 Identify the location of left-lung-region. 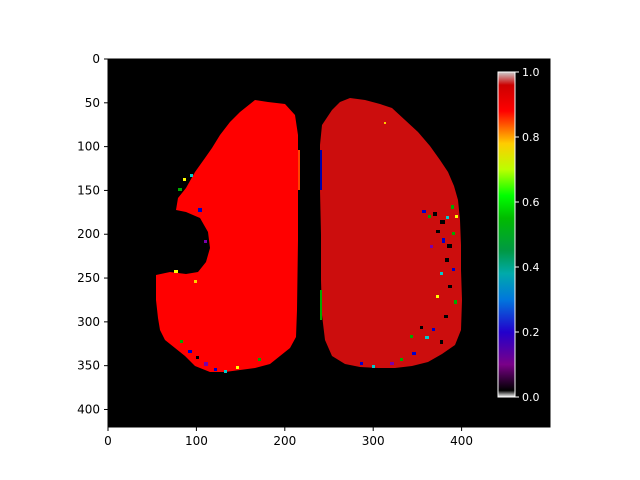
(227, 236).